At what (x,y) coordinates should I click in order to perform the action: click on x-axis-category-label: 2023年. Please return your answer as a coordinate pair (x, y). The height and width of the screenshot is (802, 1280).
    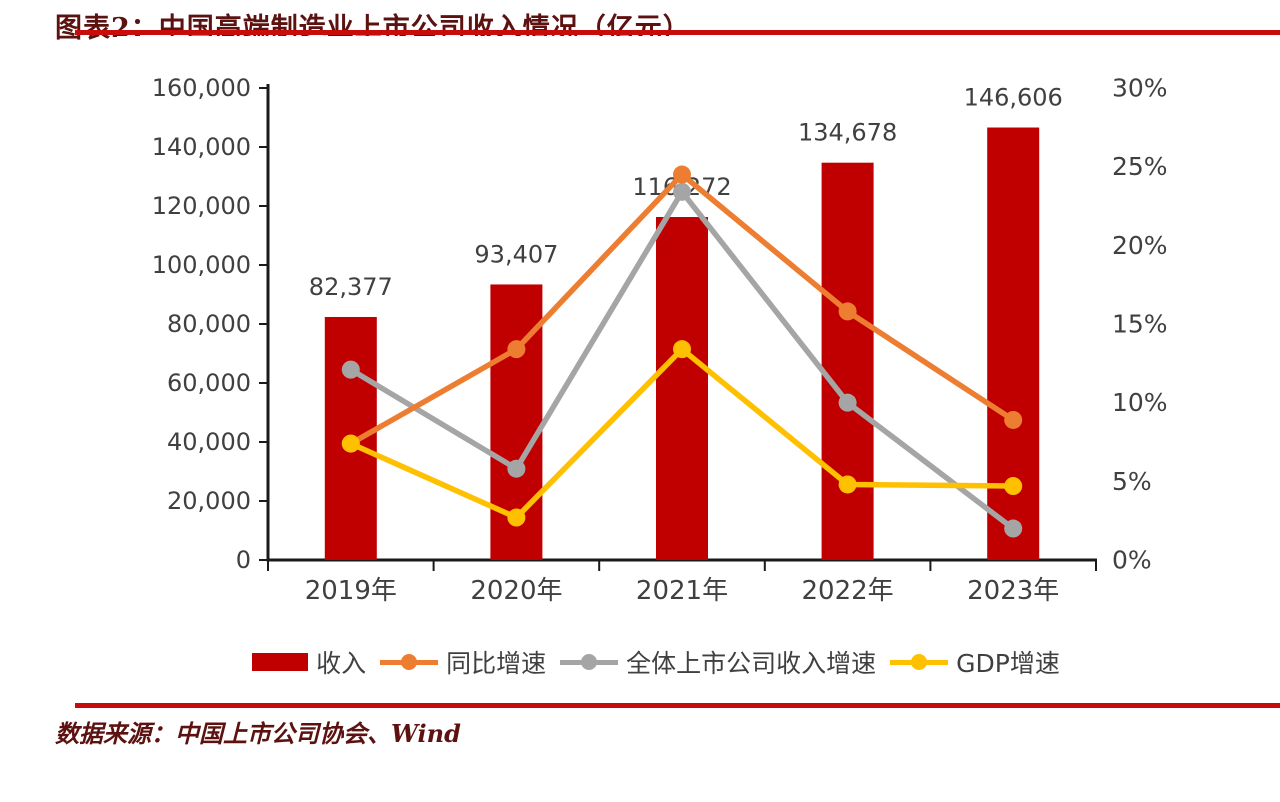
    Looking at the image, I should click on (1013, 591).